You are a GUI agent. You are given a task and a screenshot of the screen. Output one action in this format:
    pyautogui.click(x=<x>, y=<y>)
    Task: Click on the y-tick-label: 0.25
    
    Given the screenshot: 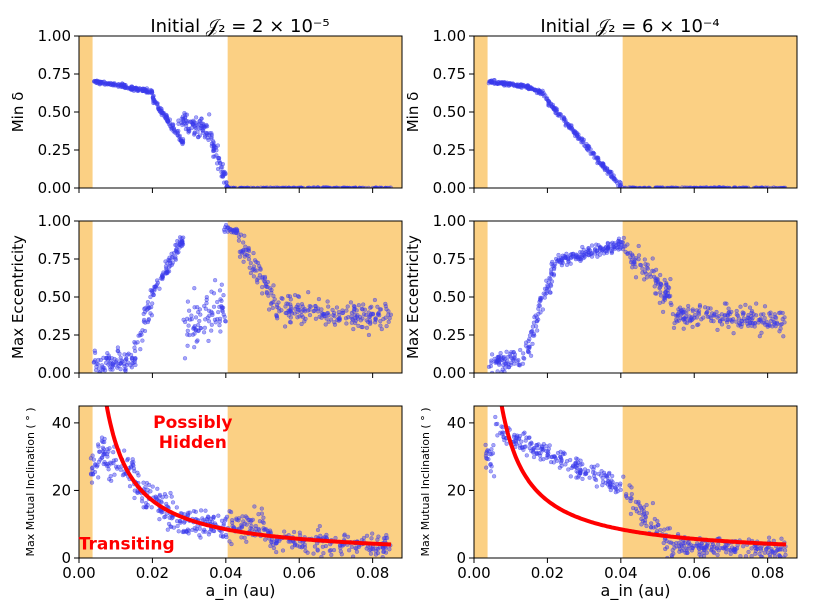 What is the action you would take?
    pyautogui.click(x=449, y=335)
    